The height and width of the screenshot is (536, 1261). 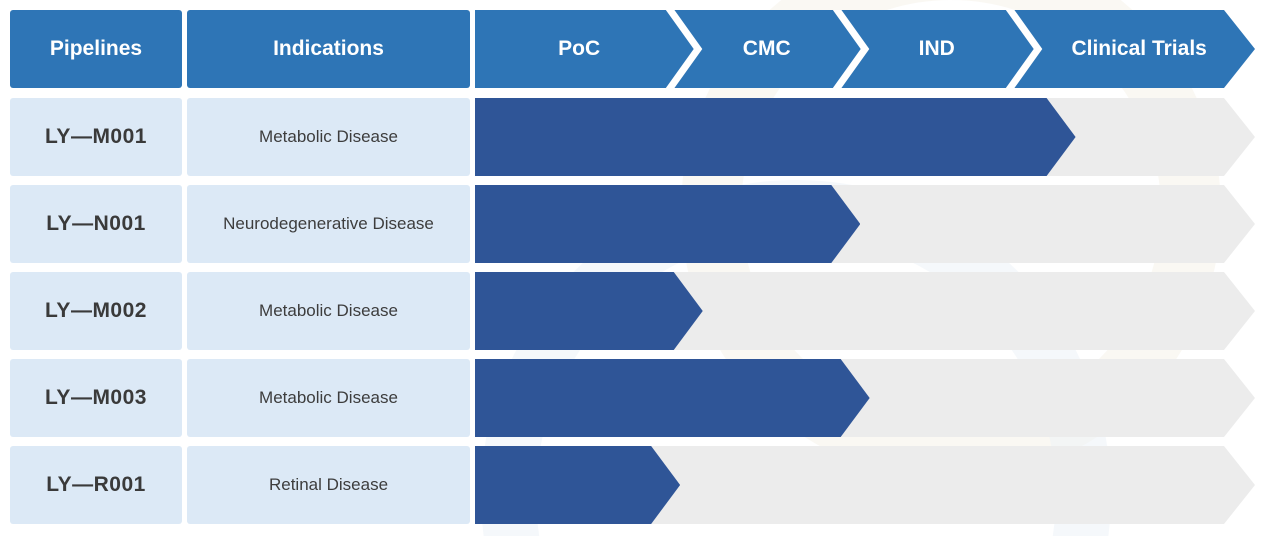 I want to click on pipeline-id-cell: LY—M001, so click(x=96, y=137).